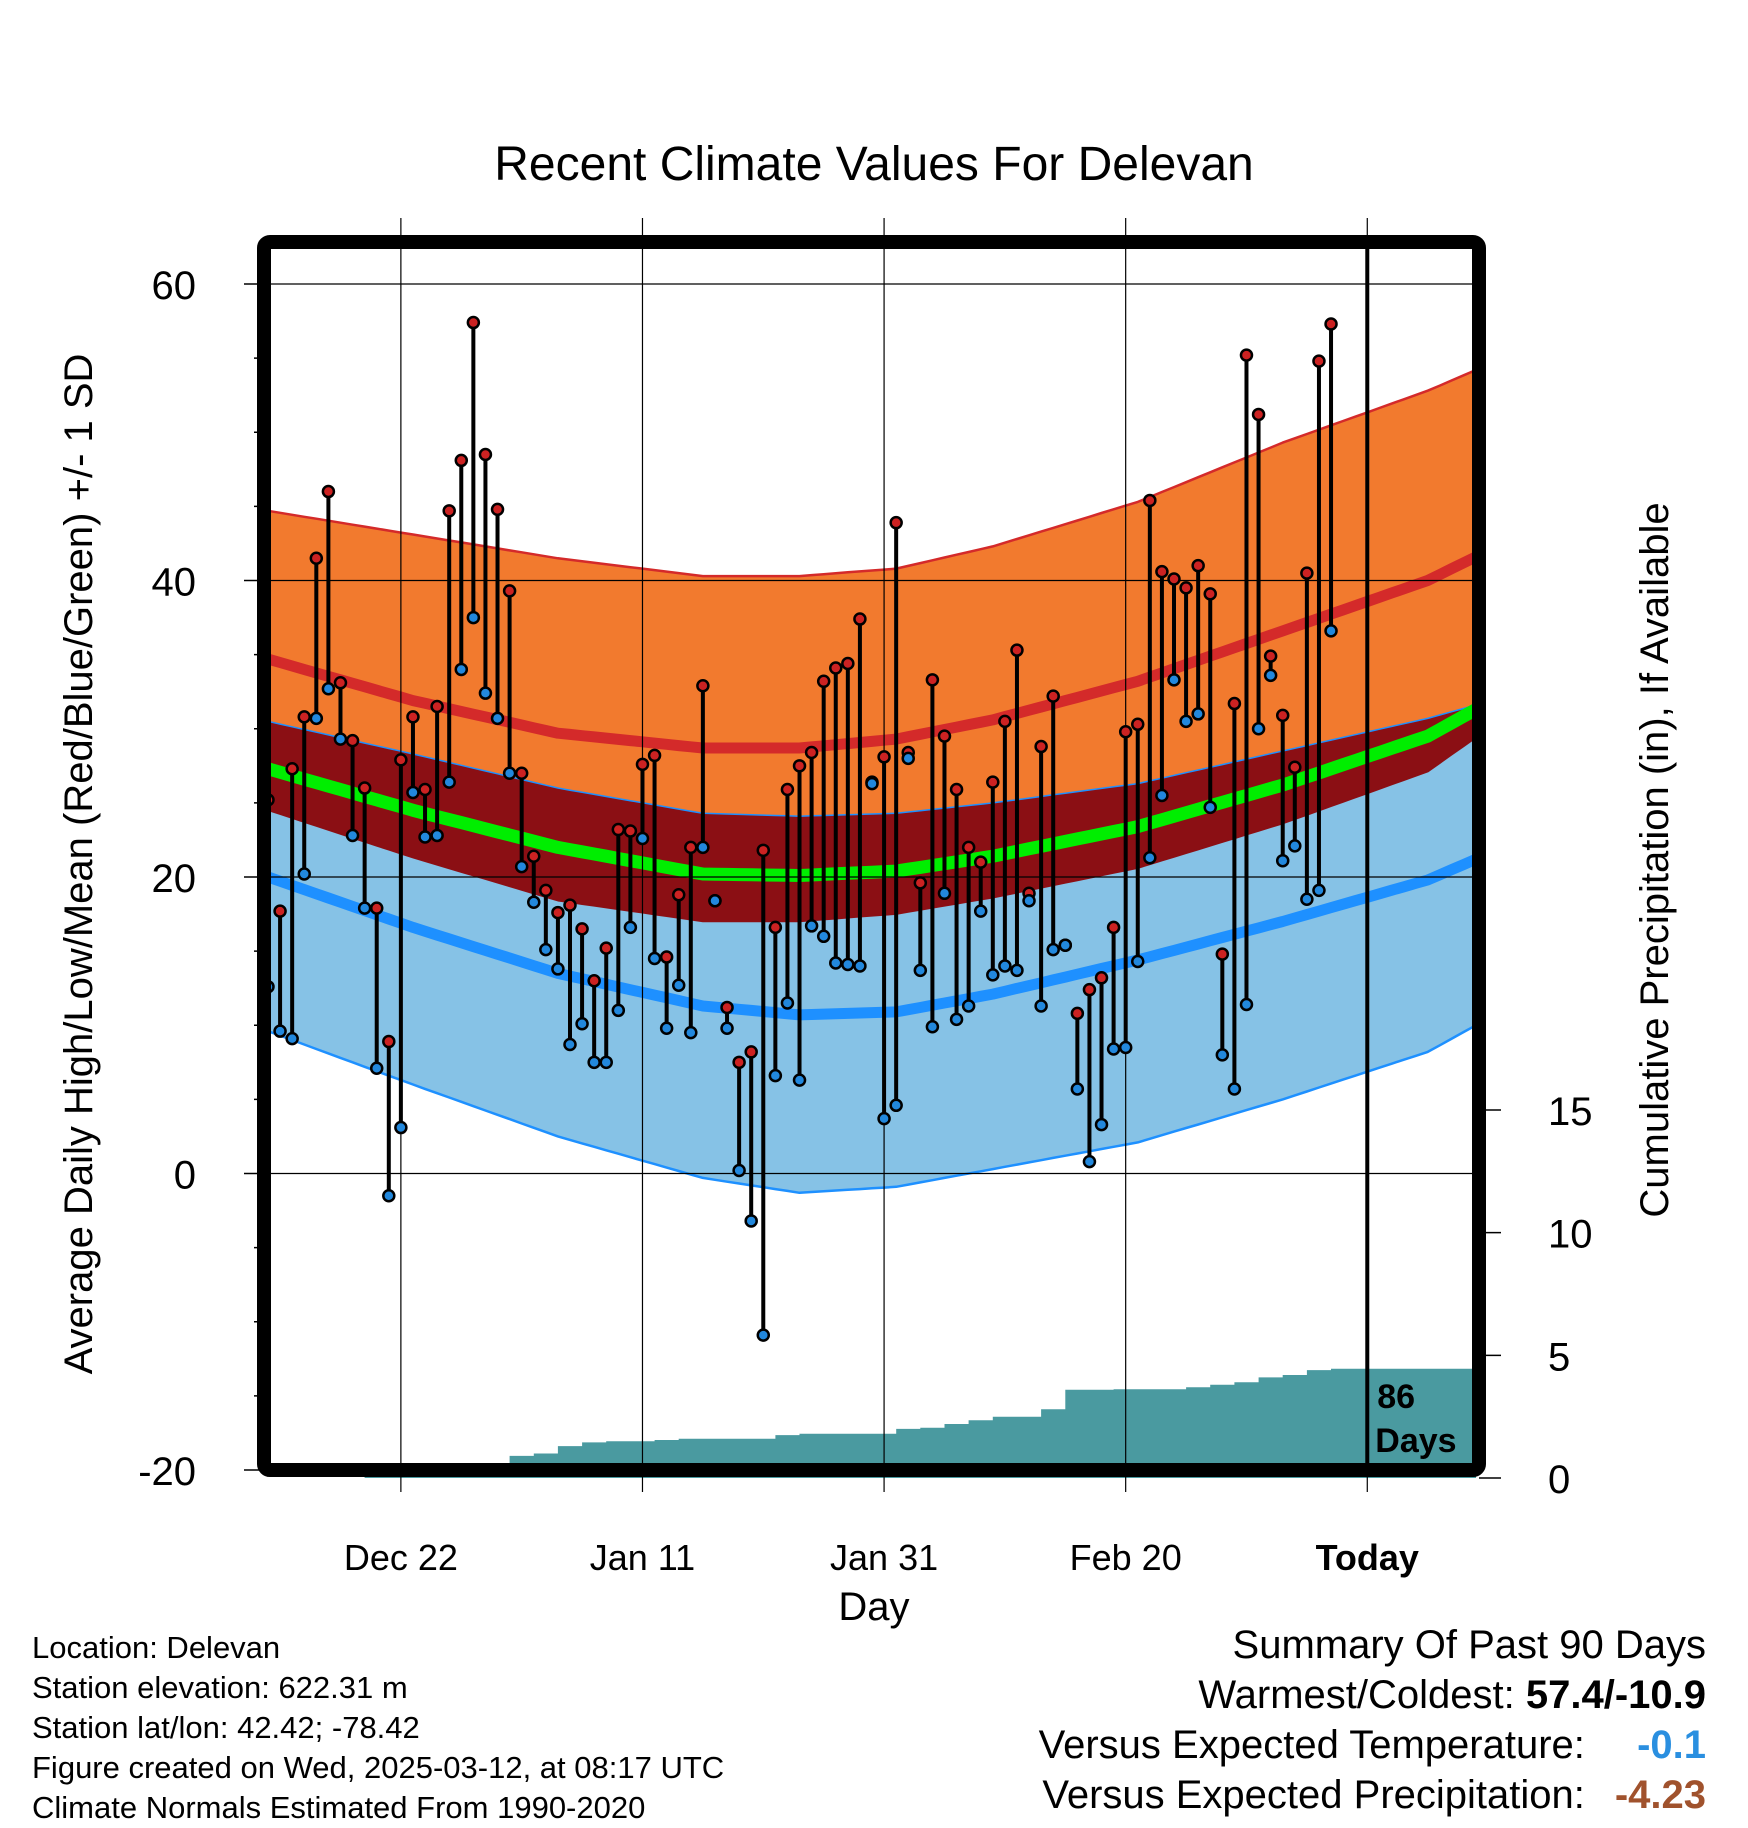  Describe the element at coordinates (1372, 1745) in the screenshot. I see `summary-temp: Versus Expected Temperature: -0.1` at that location.